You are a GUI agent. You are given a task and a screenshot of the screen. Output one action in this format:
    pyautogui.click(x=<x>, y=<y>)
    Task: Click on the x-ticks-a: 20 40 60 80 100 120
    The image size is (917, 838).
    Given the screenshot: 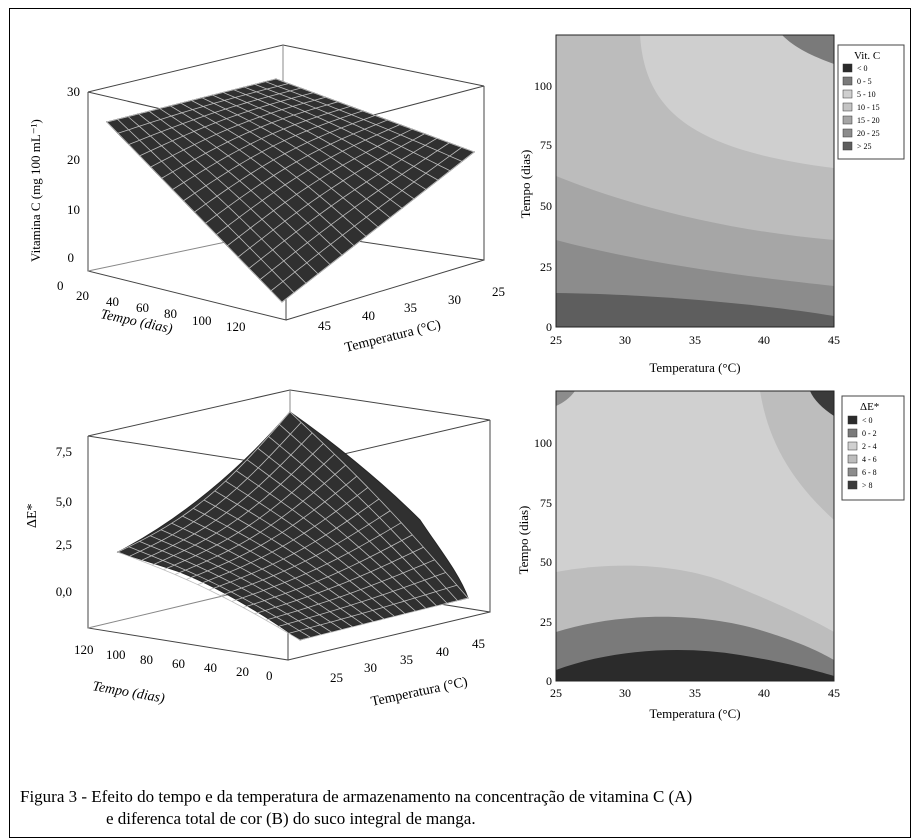 What is the action you would take?
    pyautogui.click(x=161, y=311)
    